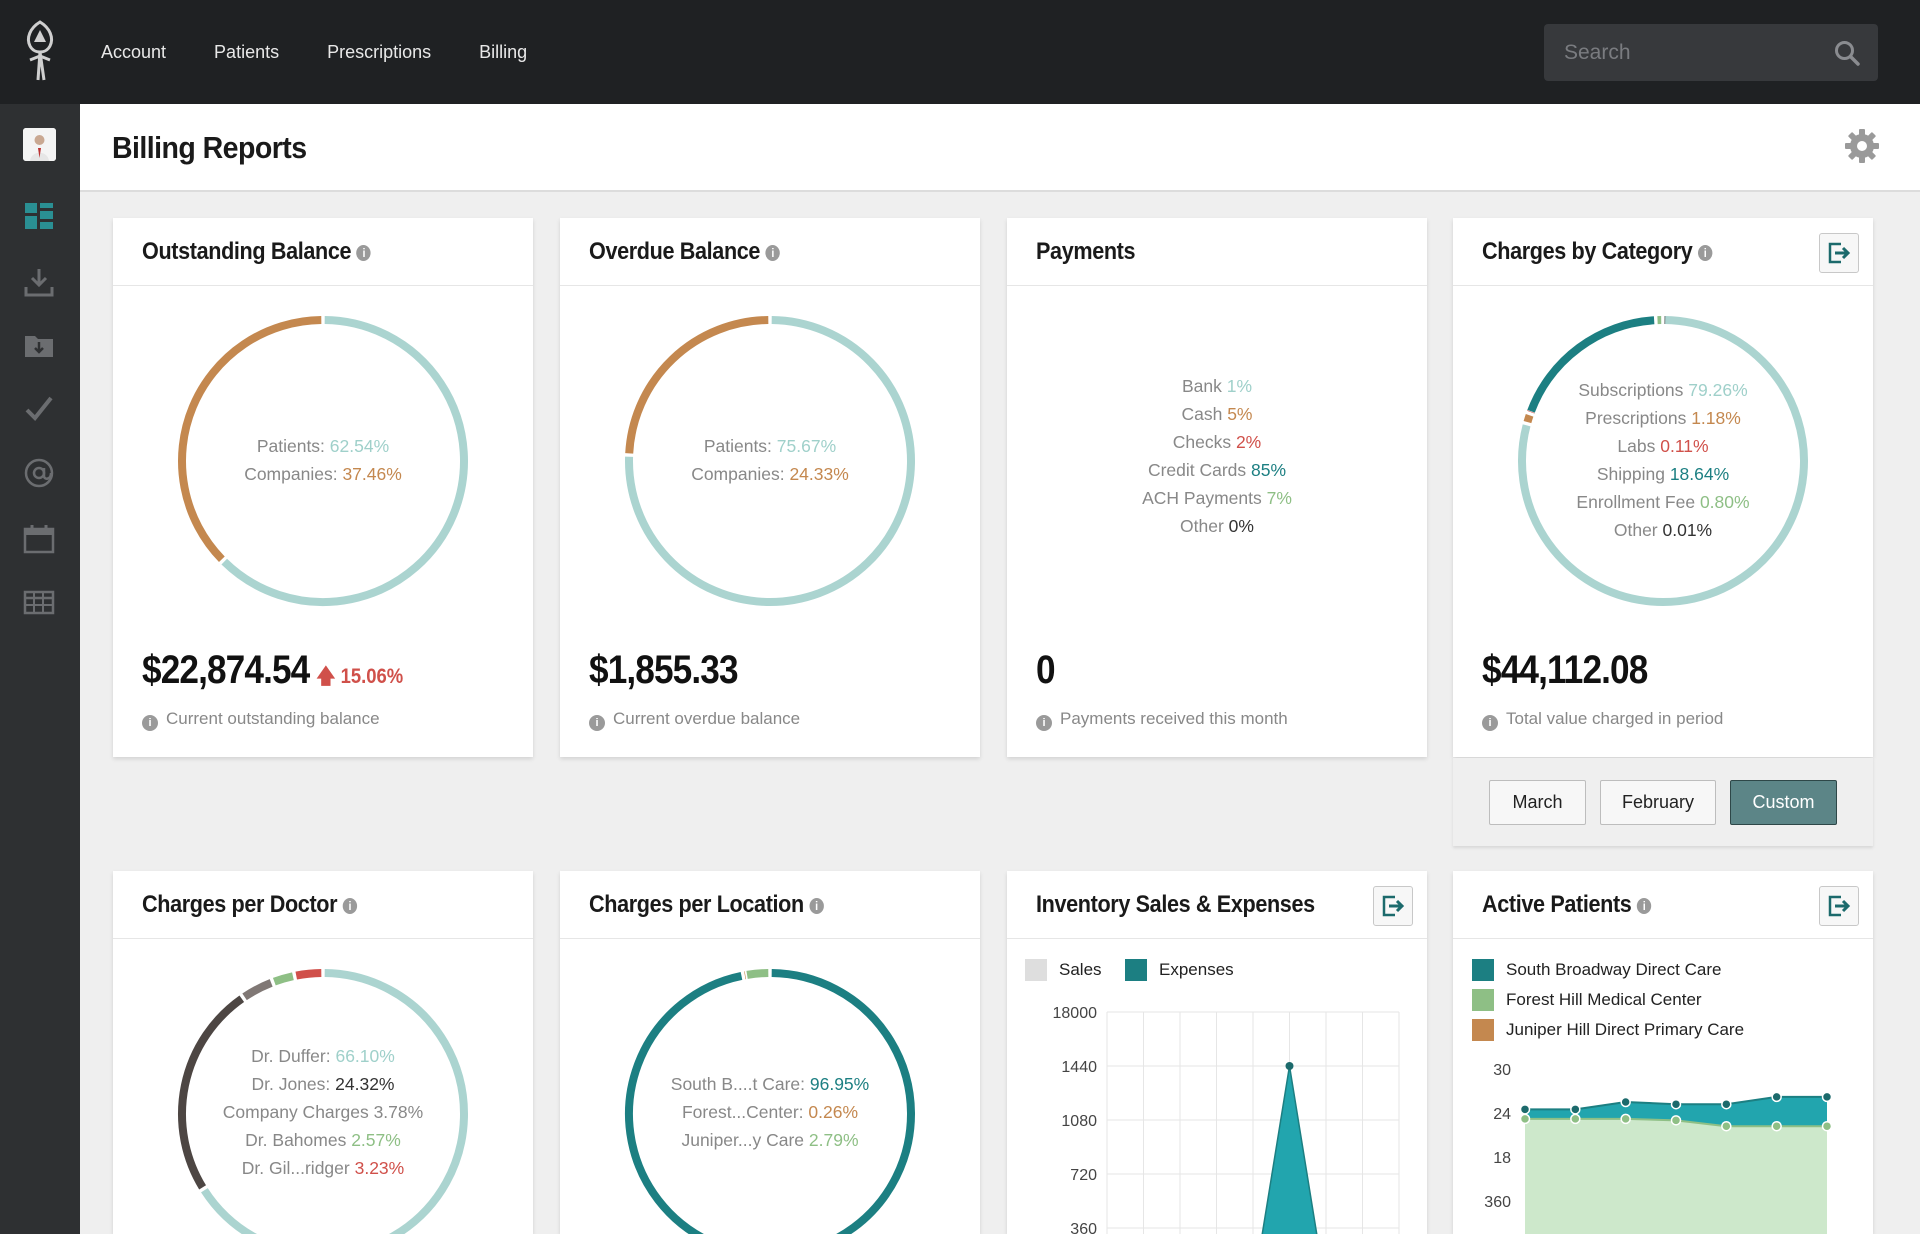  Describe the element at coordinates (1179, 970) in the screenshot. I see `legend-item-expenses: Expenses` at that location.